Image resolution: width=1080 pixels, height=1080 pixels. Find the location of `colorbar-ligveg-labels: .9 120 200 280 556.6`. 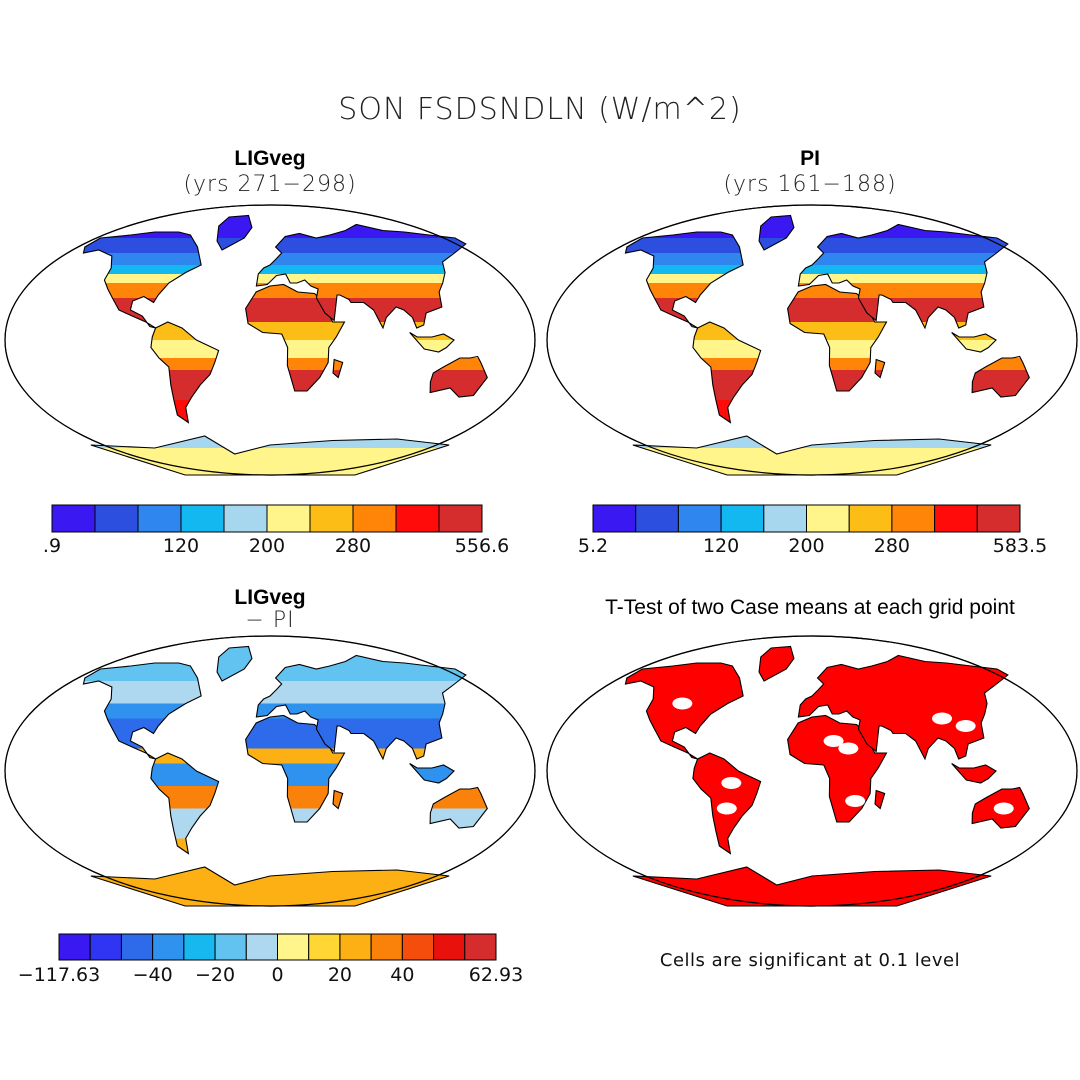

colorbar-ligveg-labels: .9 120 200 280 556.6 is located at coordinates (276, 547).